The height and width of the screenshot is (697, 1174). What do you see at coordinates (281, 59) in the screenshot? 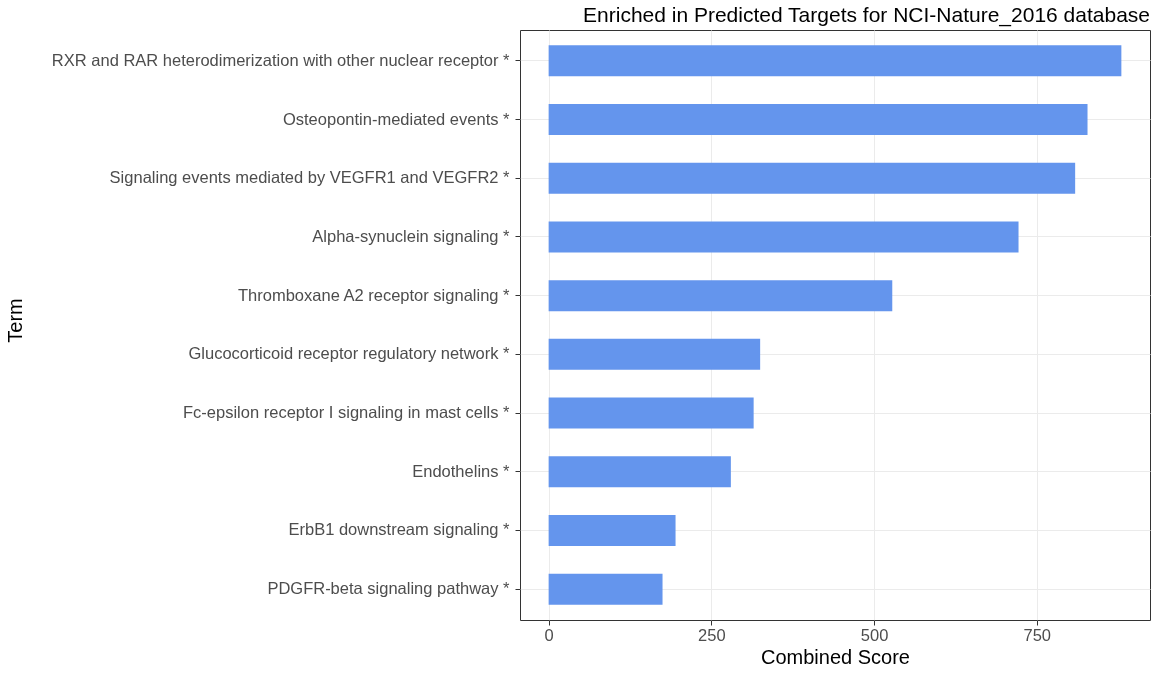
I see `y-tick-label: RXR and RAR heterodimerization with other nuclear receptor *` at bounding box center [281, 59].